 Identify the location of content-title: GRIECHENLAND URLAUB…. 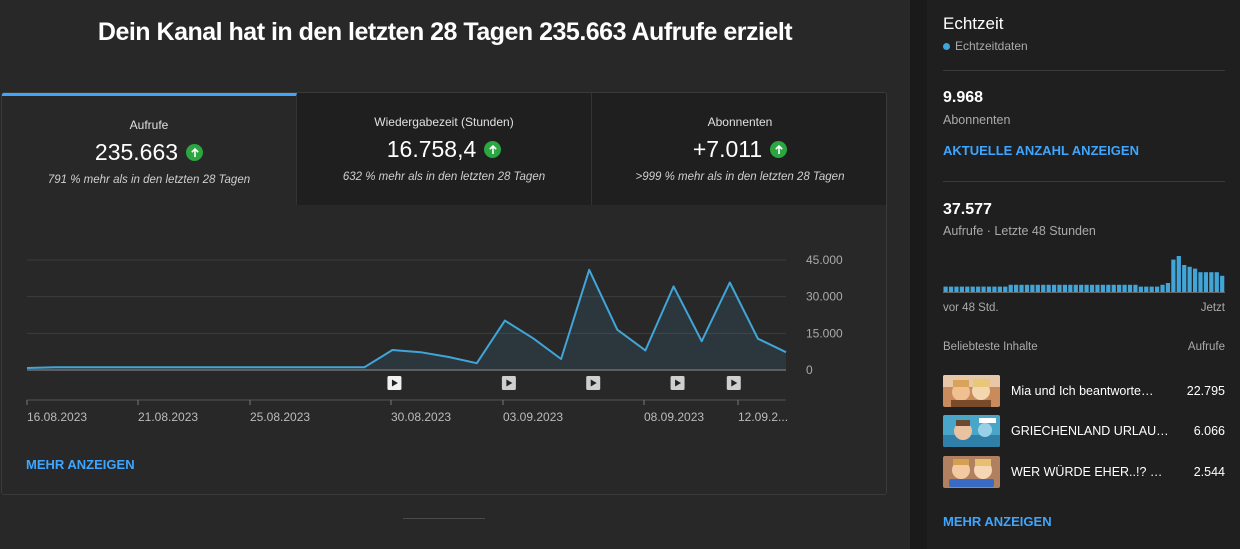
(1090, 431).